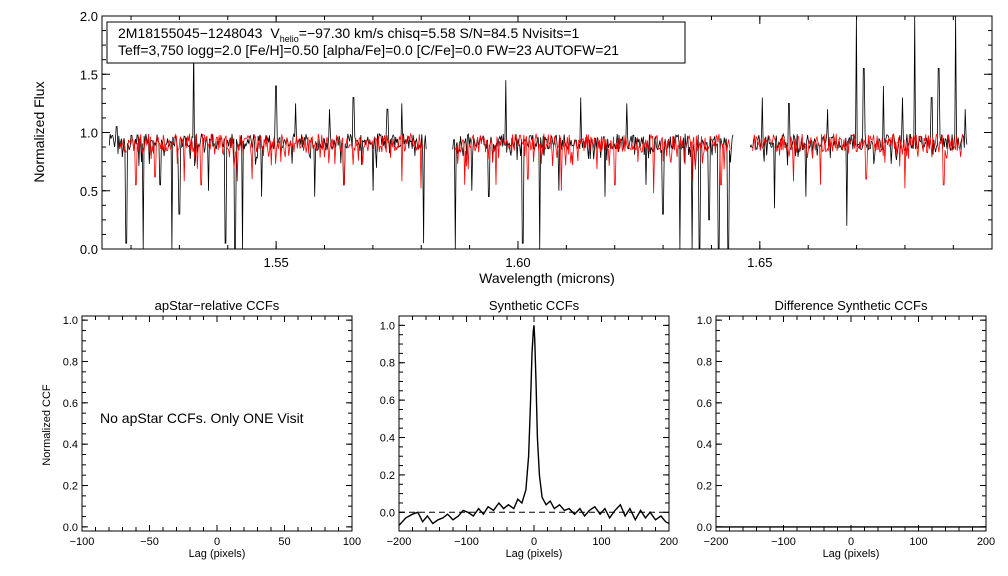 This screenshot has height=576, width=1008. I want to click on y-tick-label: 1.5, so click(89, 74).